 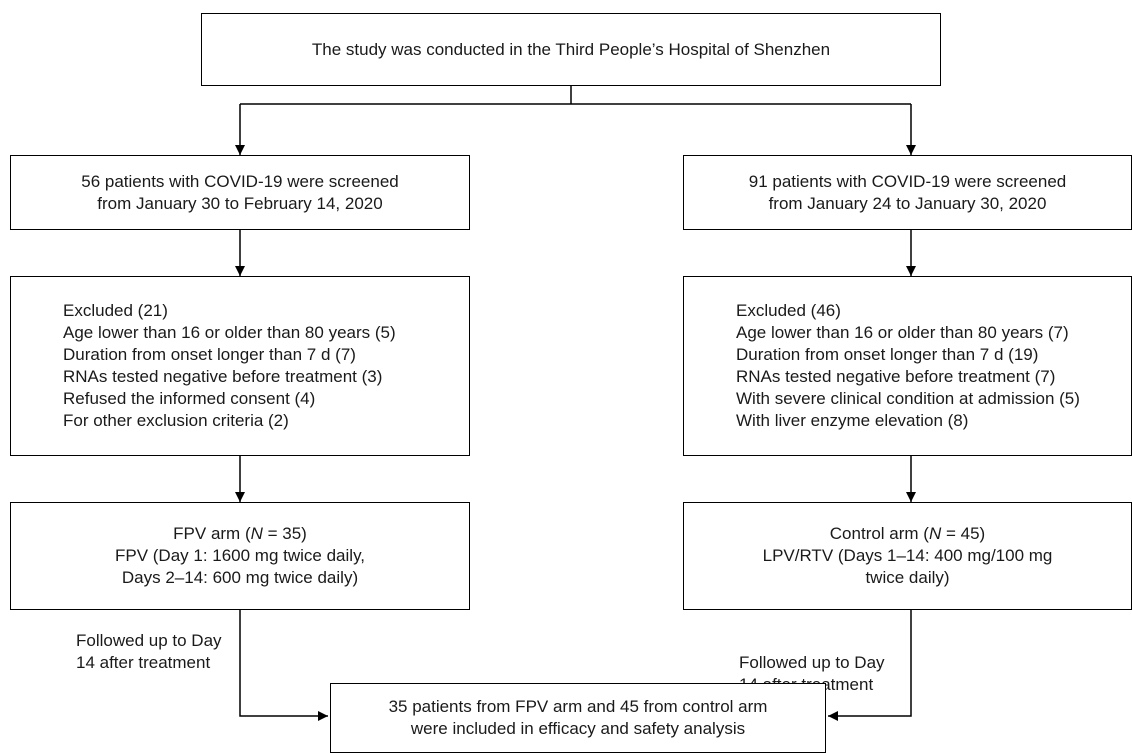 What do you see at coordinates (240, 577) in the screenshot?
I see `fpv-arm-regimen: Days 2–14: 600 mg twice daily)` at bounding box center [240, 577].